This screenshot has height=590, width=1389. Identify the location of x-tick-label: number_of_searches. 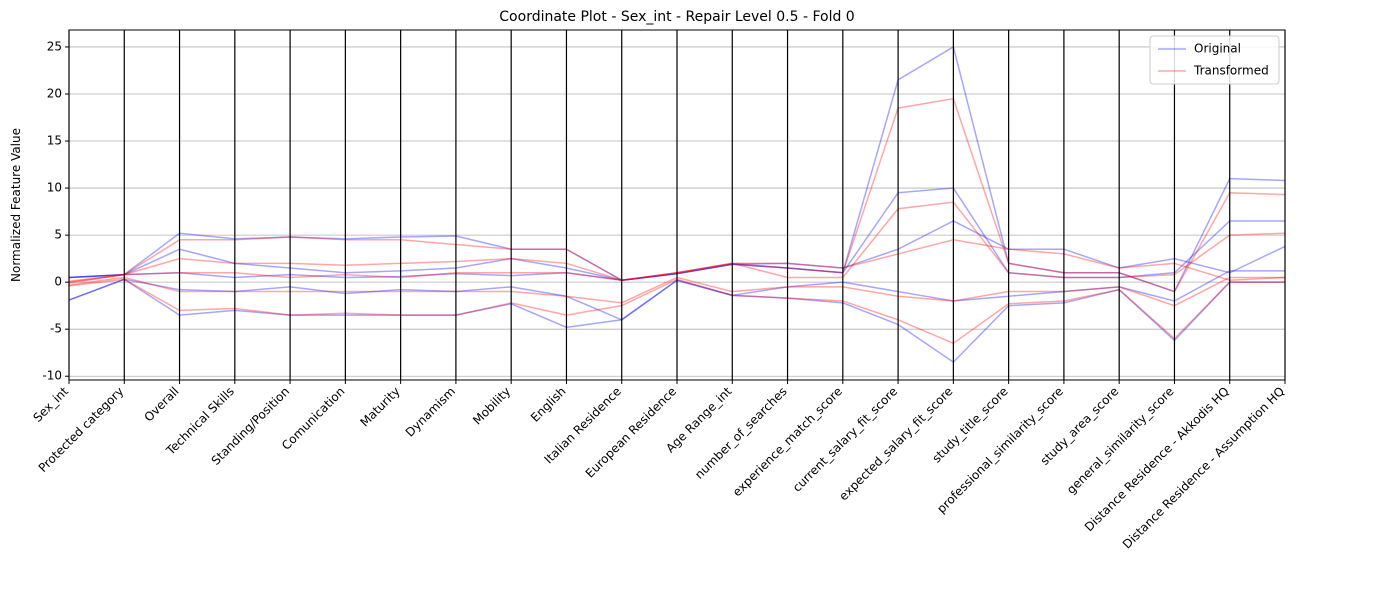
(741, 433).